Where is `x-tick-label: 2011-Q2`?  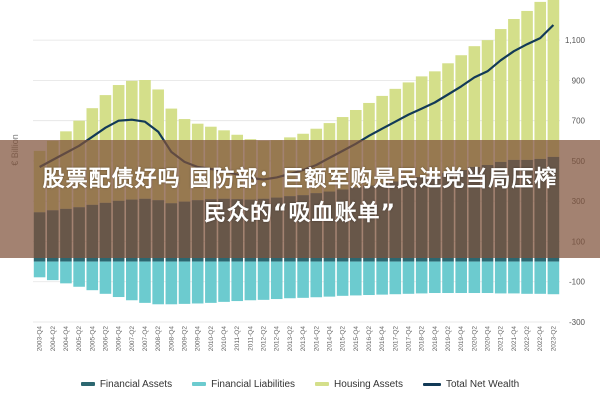 x-tick-label: 2011-Q2 is located at coordinates (237, 338).